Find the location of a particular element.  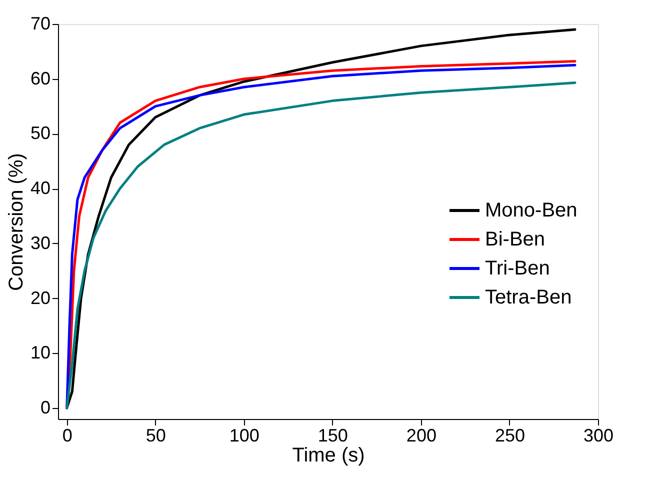

x-tick-label: 50 is located at coordinates (156, 436).